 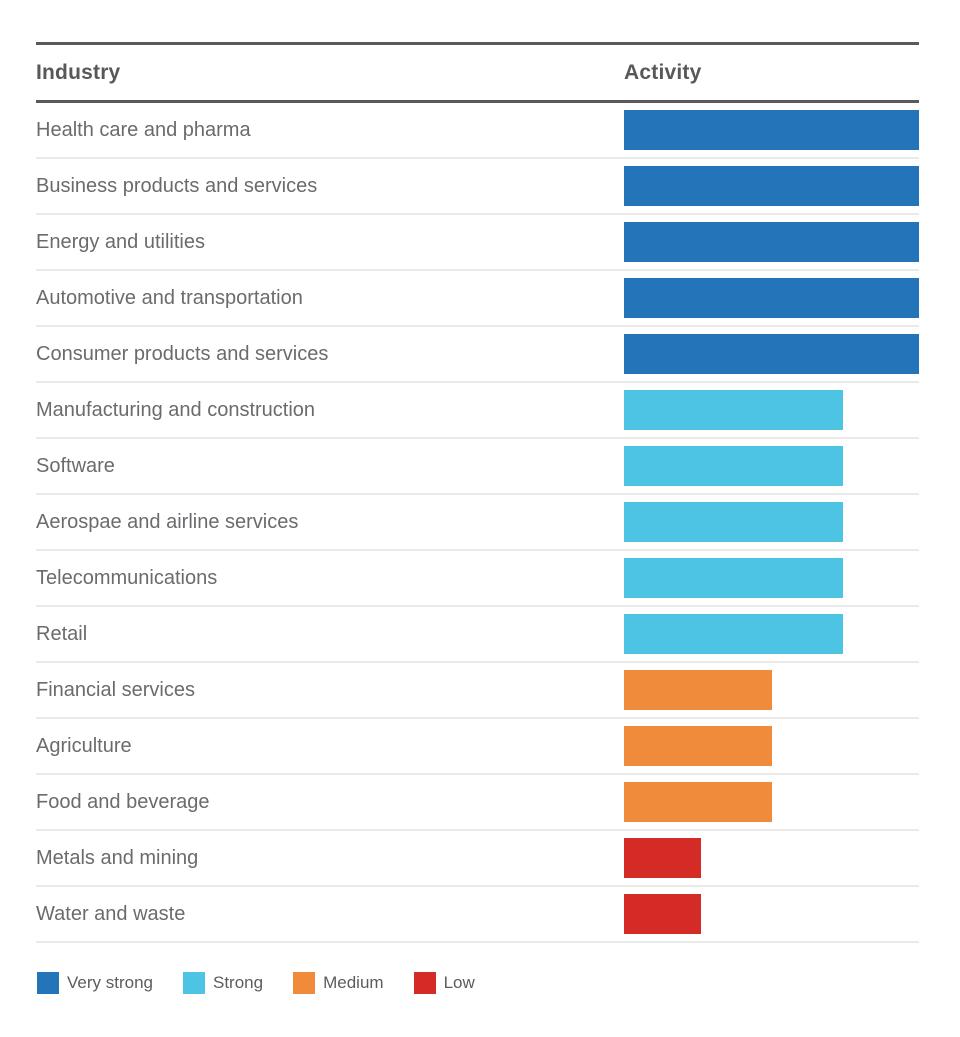 What do you see at coordinates (143, 129) in the screenshot?
I see `industry-name: Health care and pharma` at bounding box center [143, 129].